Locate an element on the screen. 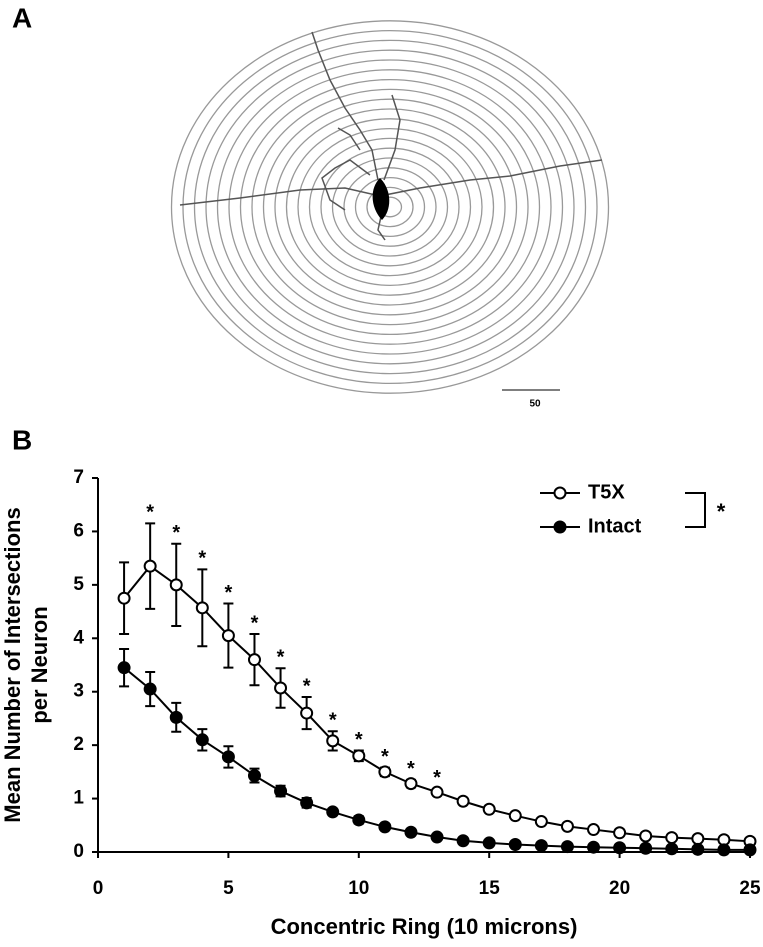 Image resolution: width=763 pixels, height=947 pixels. y-tick-label: 3 is located at coordinates (78, 691).